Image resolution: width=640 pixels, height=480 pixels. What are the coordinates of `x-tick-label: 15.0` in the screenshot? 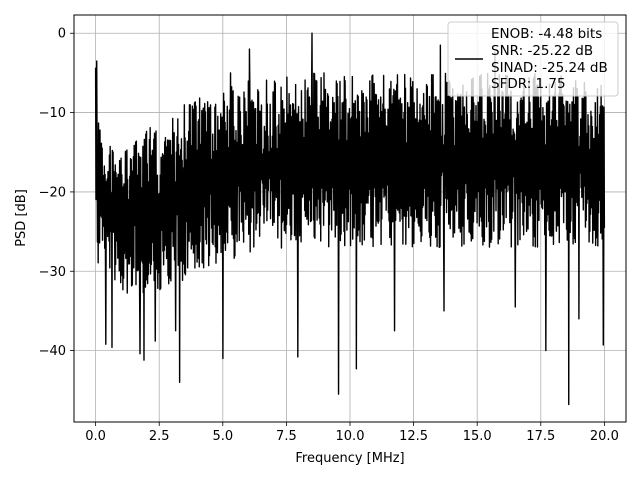 It's located at (477, 436).